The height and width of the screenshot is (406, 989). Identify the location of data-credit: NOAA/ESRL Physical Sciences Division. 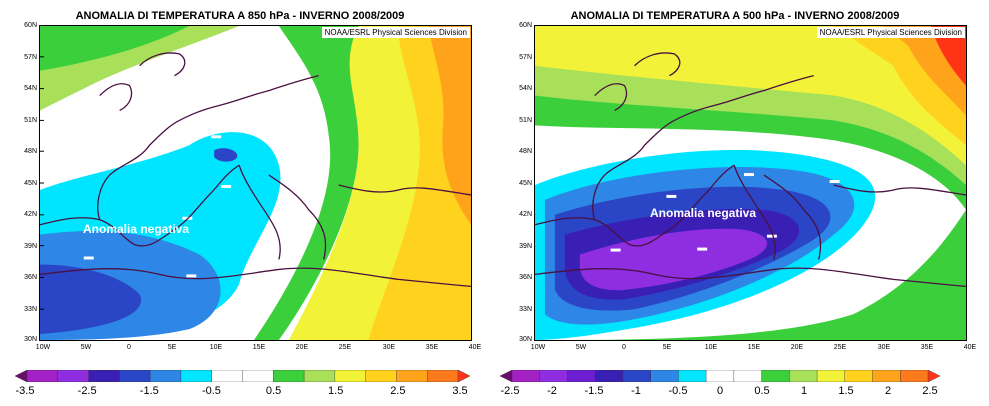
(395, 32).